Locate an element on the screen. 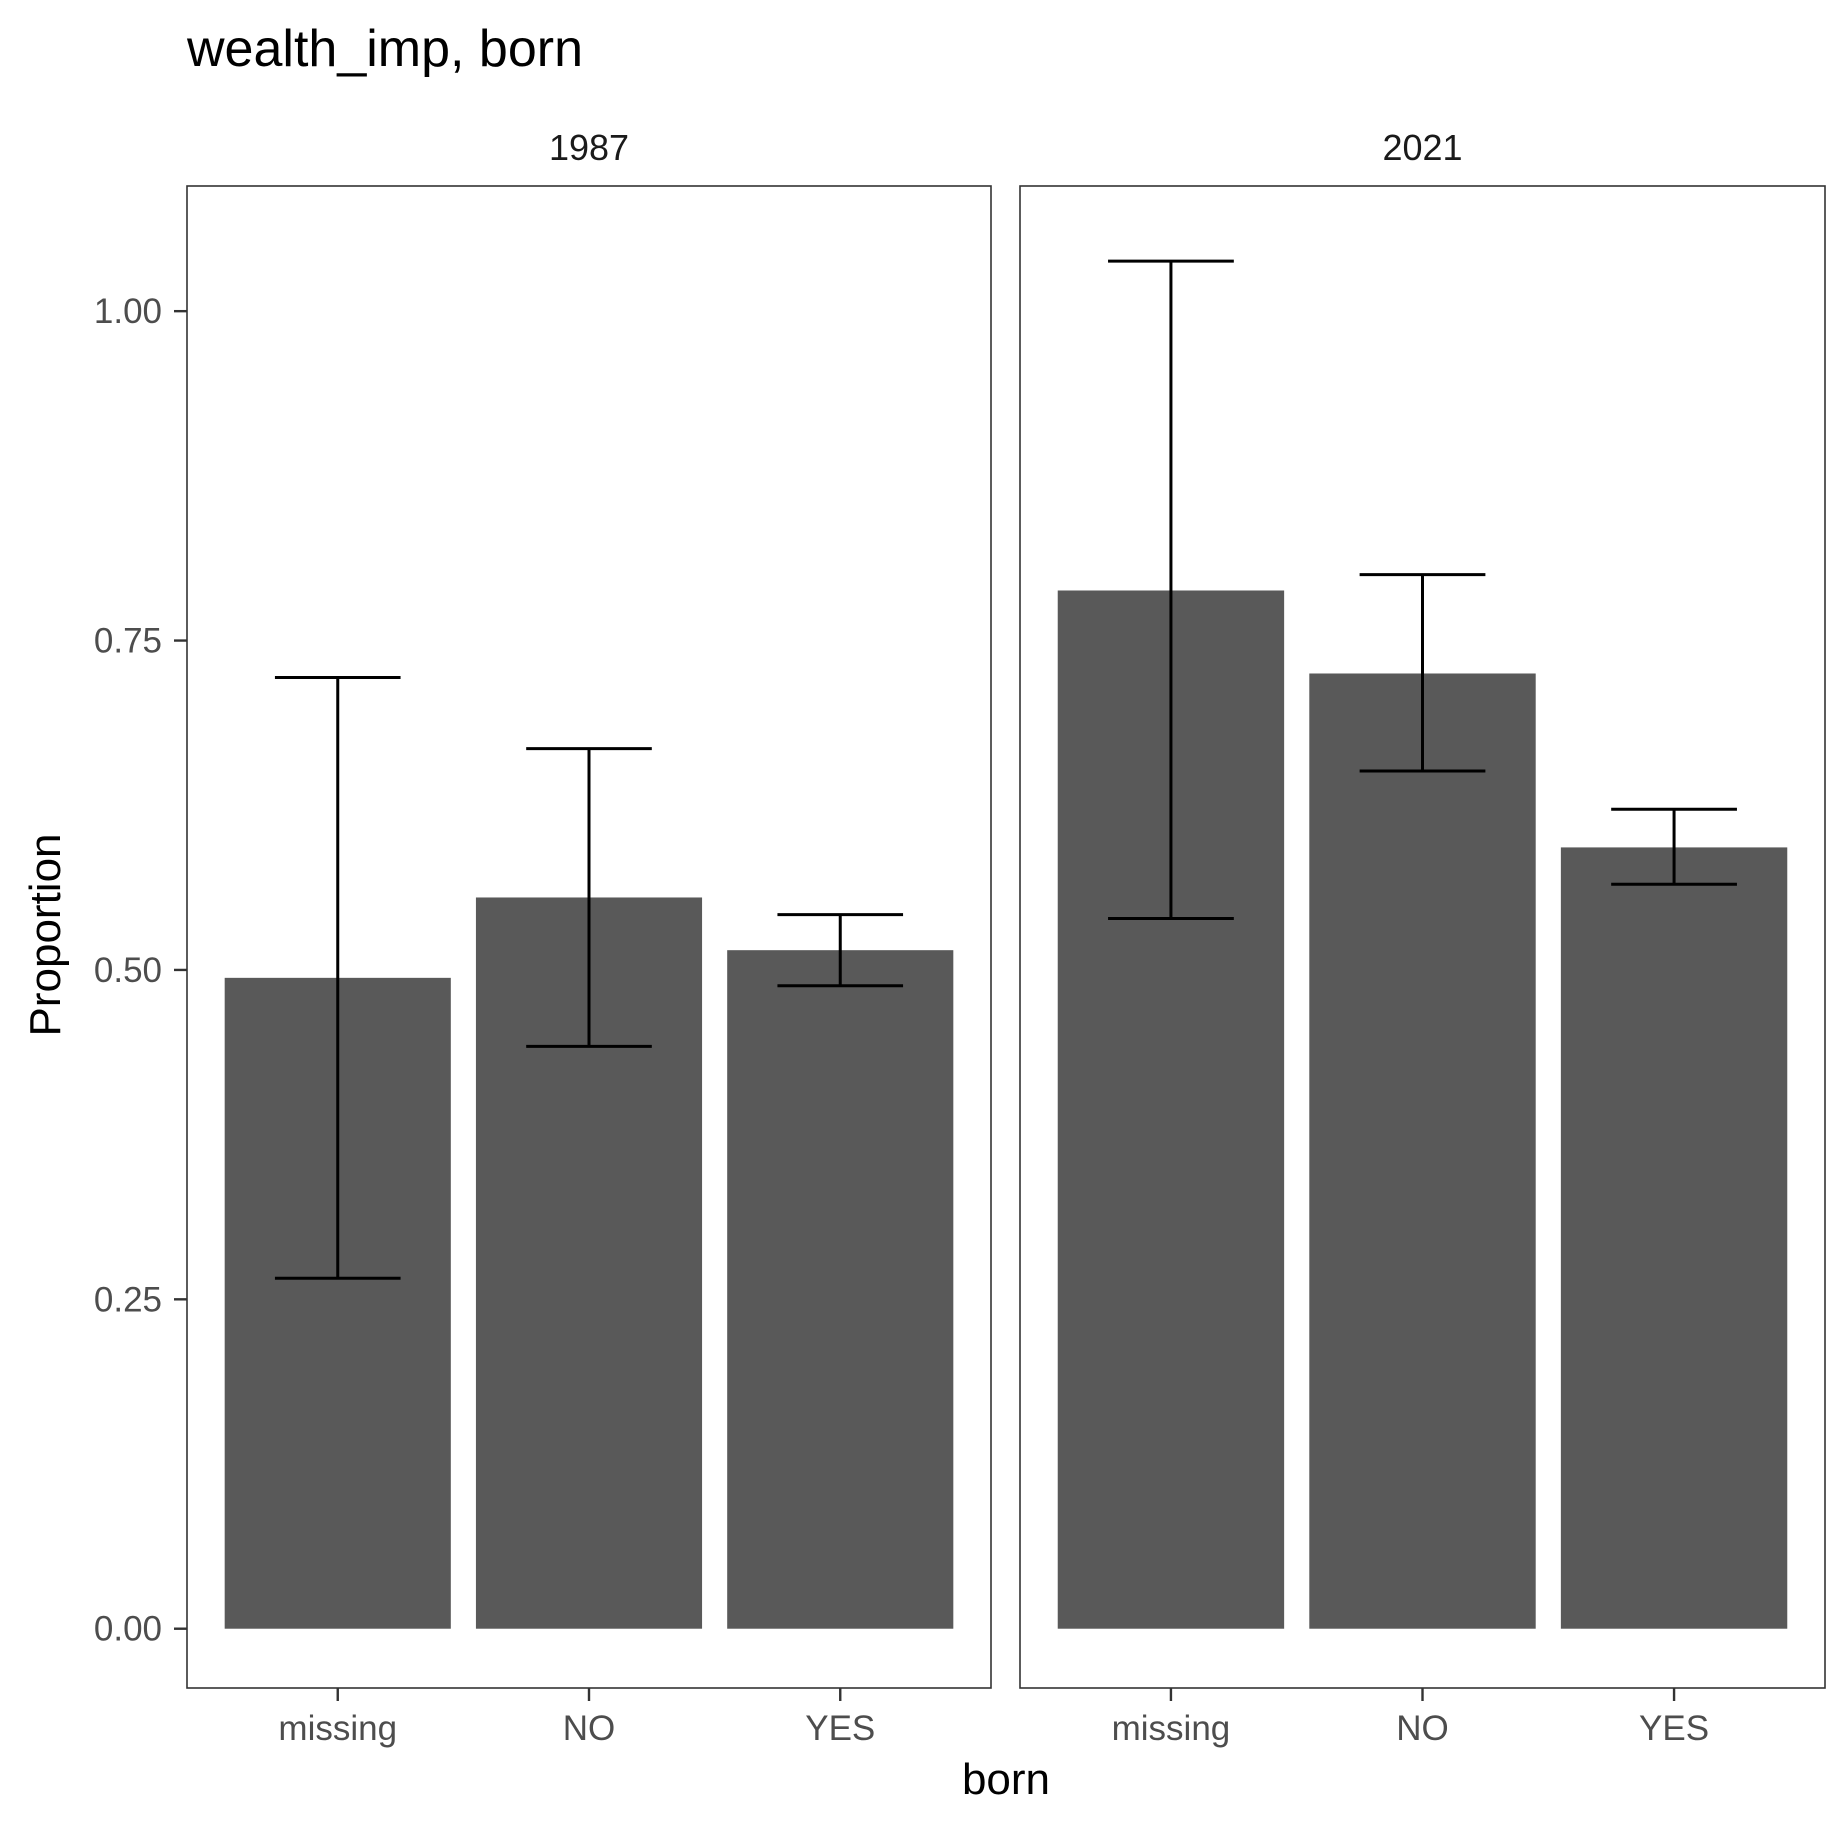  y-tick-label: 0.25 is located at coordinates (128, 1299).